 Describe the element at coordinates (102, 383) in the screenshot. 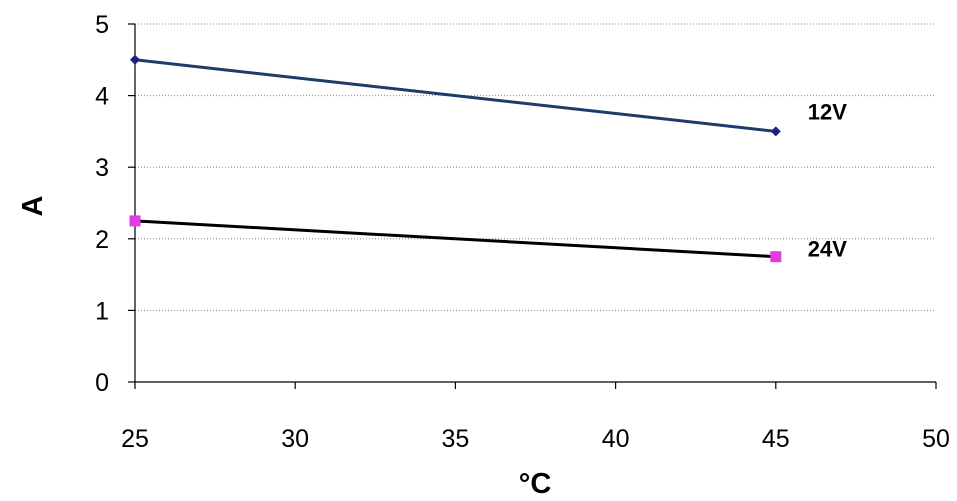

I see `y-tick-label: 0` at that location.